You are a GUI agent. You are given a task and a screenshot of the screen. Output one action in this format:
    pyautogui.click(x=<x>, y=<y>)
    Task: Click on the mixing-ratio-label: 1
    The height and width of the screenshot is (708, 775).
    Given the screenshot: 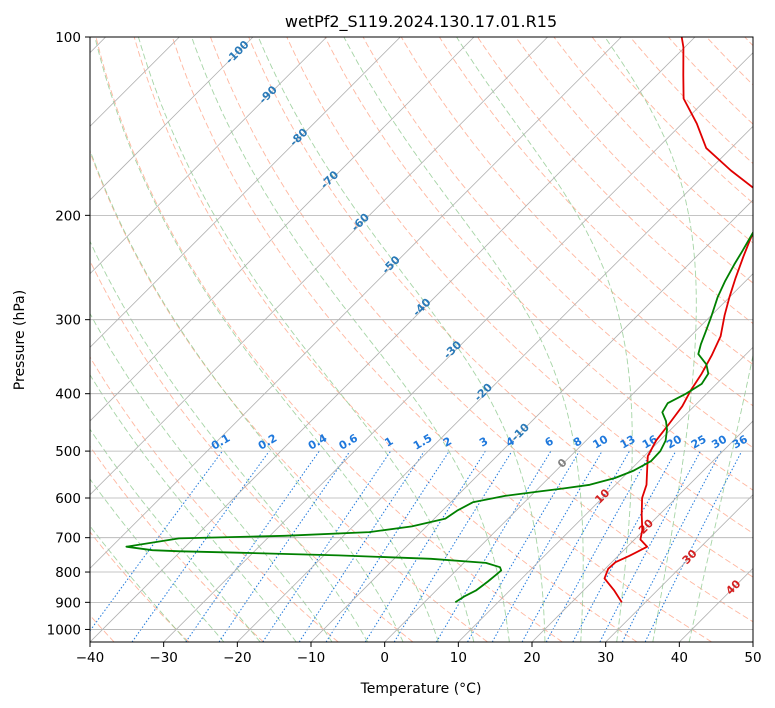 What is the action you would take?
    pyautogui.click(x=388, y=442)
    